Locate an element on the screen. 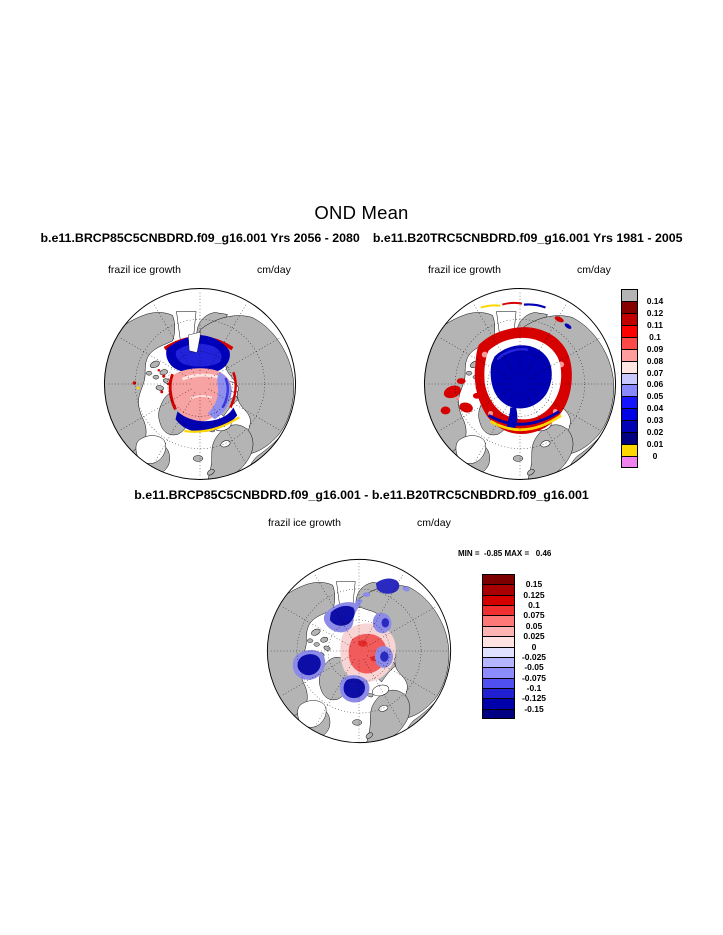  map-20trc-panel is located at coordinates (520, 384).